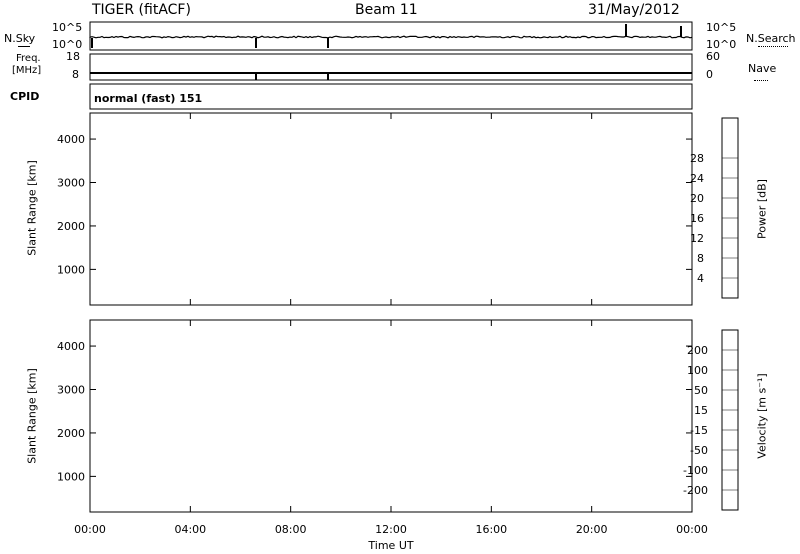  I want to click on nave-label: Nave, so click(762, 68).